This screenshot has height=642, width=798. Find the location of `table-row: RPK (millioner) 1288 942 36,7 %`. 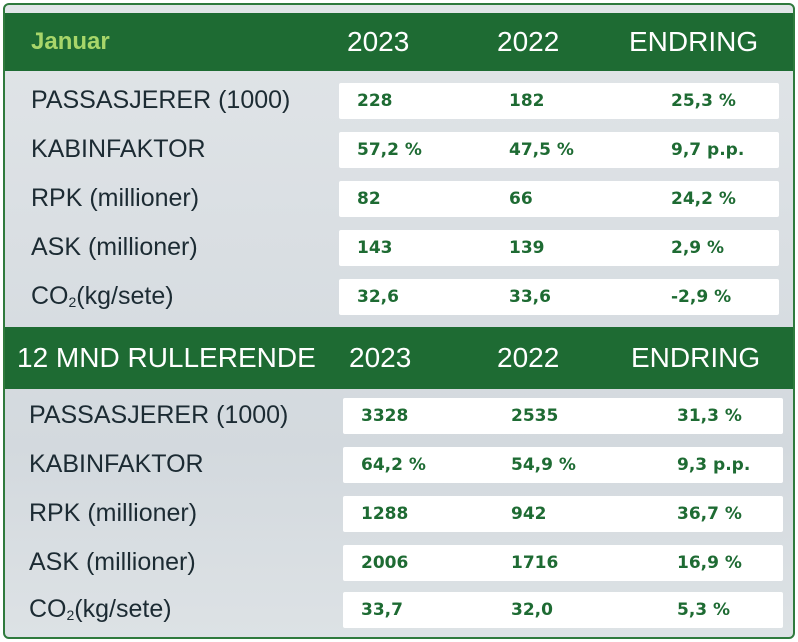

table-row: RPK (millioner) 1288 942 36,7 % is located at coordinates (399, 513).